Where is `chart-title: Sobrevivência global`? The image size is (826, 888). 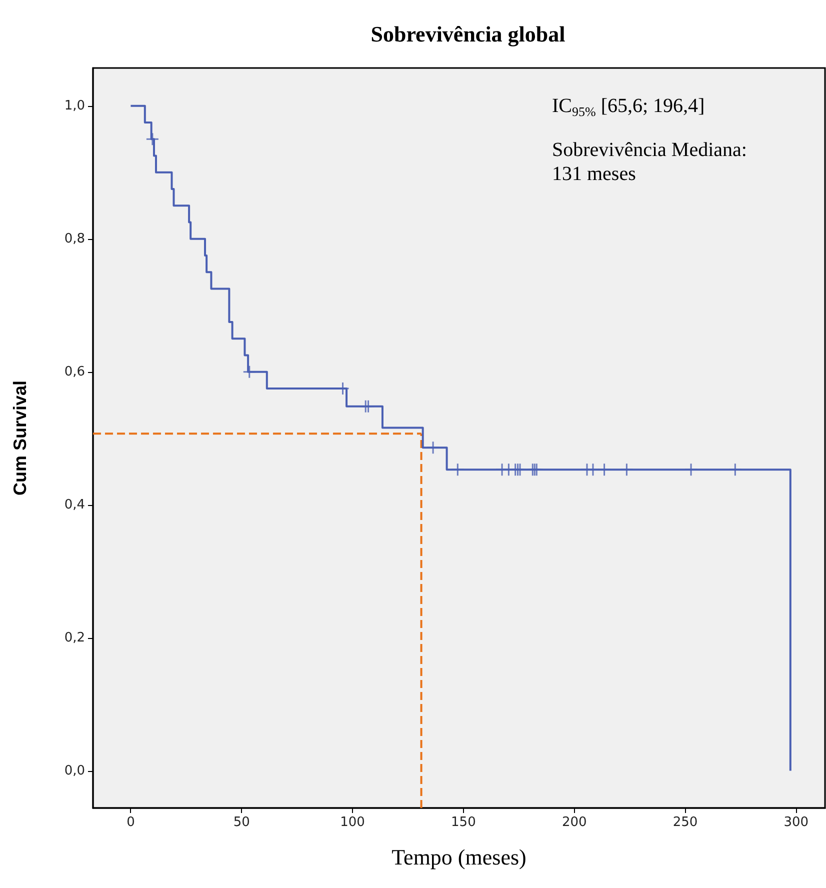 chart-title: Sobrevivência global is located at coordinates (468, 34).